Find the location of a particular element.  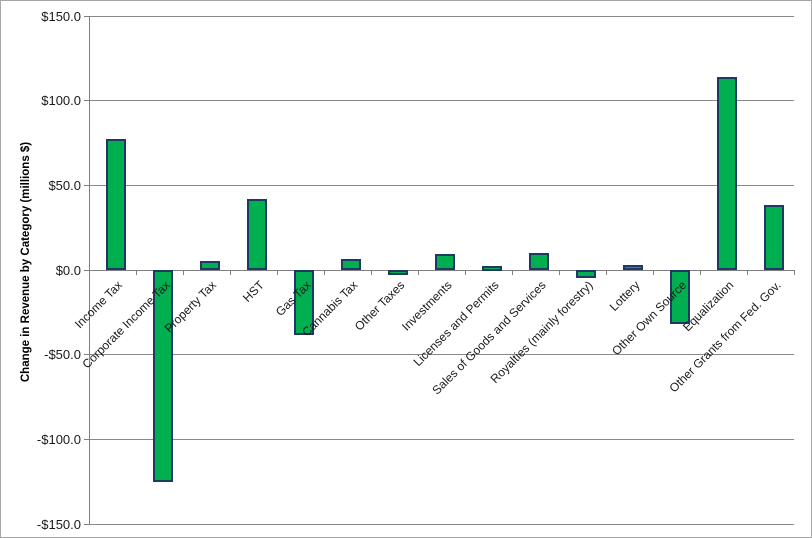

y-tick-label: $0.0 is located at coordinates (68, 270).